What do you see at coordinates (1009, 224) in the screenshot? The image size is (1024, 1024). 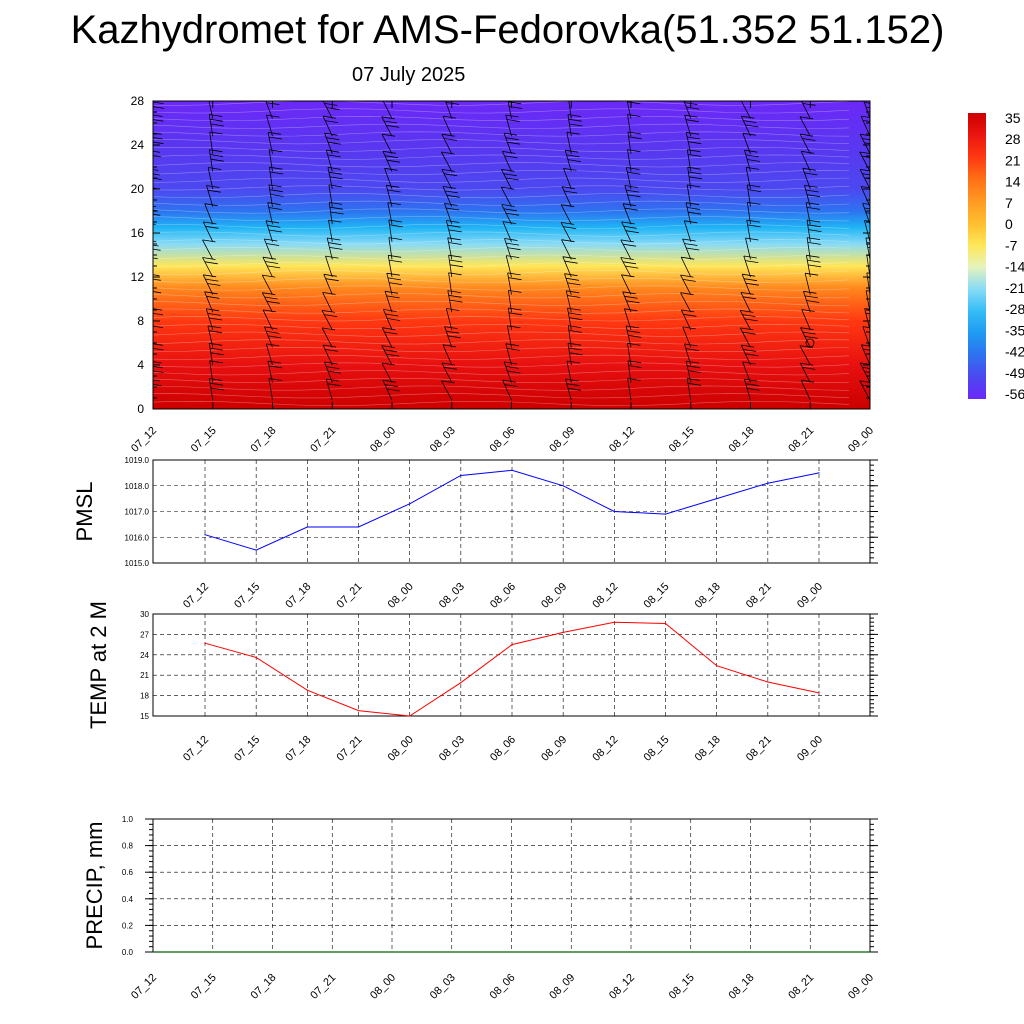 I see `colorbar-label: 0` at bounding box center [1009, 224].